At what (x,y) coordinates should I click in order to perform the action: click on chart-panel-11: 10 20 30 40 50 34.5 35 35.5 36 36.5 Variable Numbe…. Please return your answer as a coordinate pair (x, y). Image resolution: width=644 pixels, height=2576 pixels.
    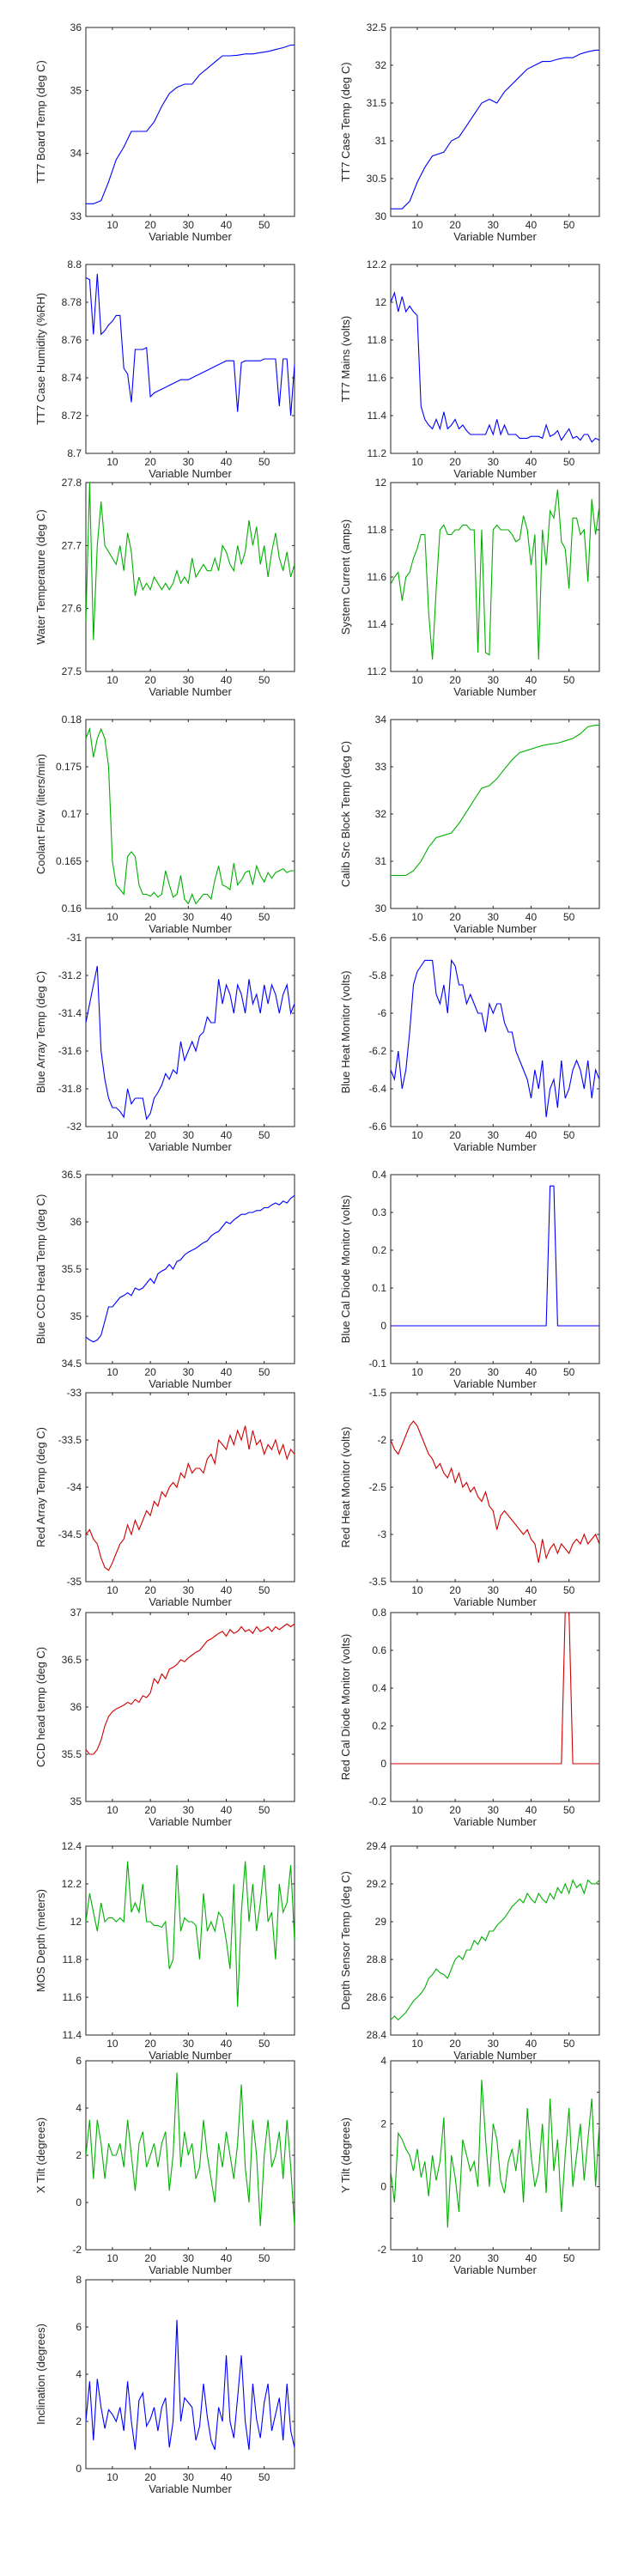
    Looking at the image, I should click on (164, 1279).